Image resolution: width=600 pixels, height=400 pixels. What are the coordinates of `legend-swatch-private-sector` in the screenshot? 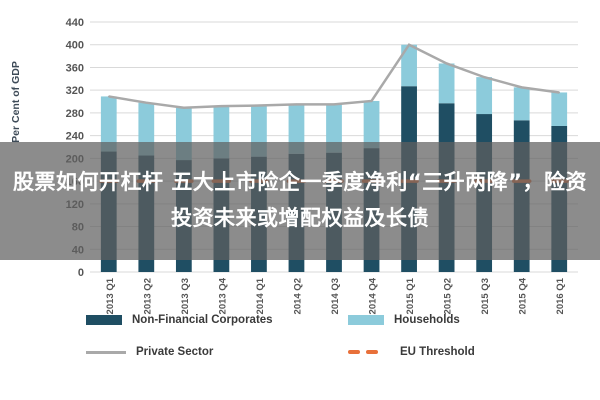 It's located at (106, 352).